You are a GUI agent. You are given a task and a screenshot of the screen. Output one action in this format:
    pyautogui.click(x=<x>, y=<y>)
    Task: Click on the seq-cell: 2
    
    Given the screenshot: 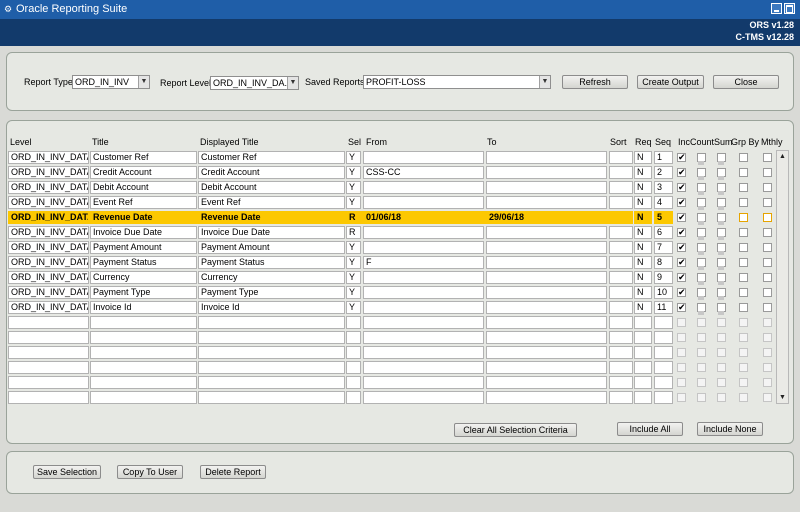 What is the action you would take?
    pyautogui.click(x=663, y=172)
    